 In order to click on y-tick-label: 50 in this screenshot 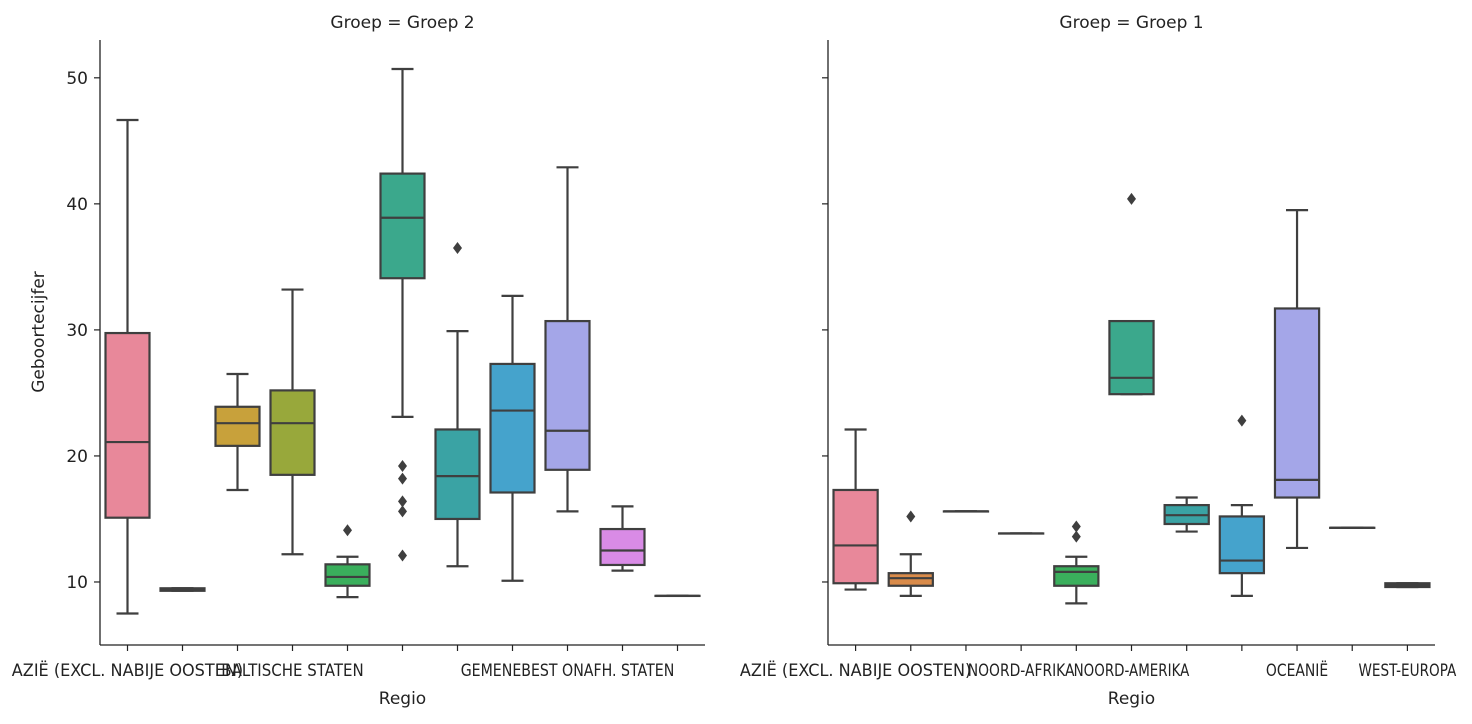, I will do `click(77, 79)`.